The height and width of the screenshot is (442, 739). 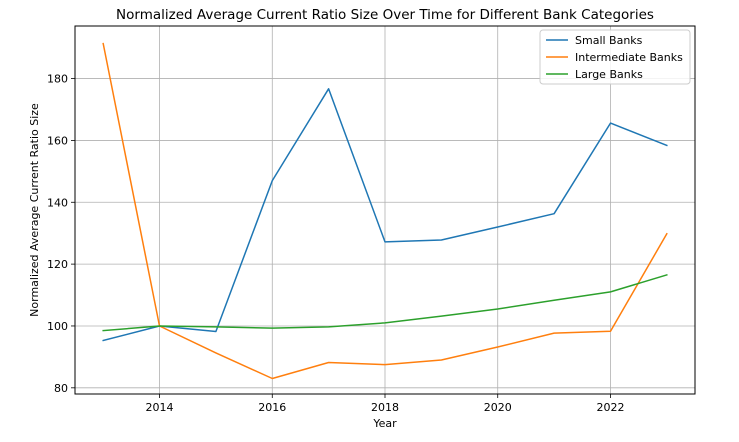 I want to click on legend-label: Small Banks, so click(x=609, y=40).